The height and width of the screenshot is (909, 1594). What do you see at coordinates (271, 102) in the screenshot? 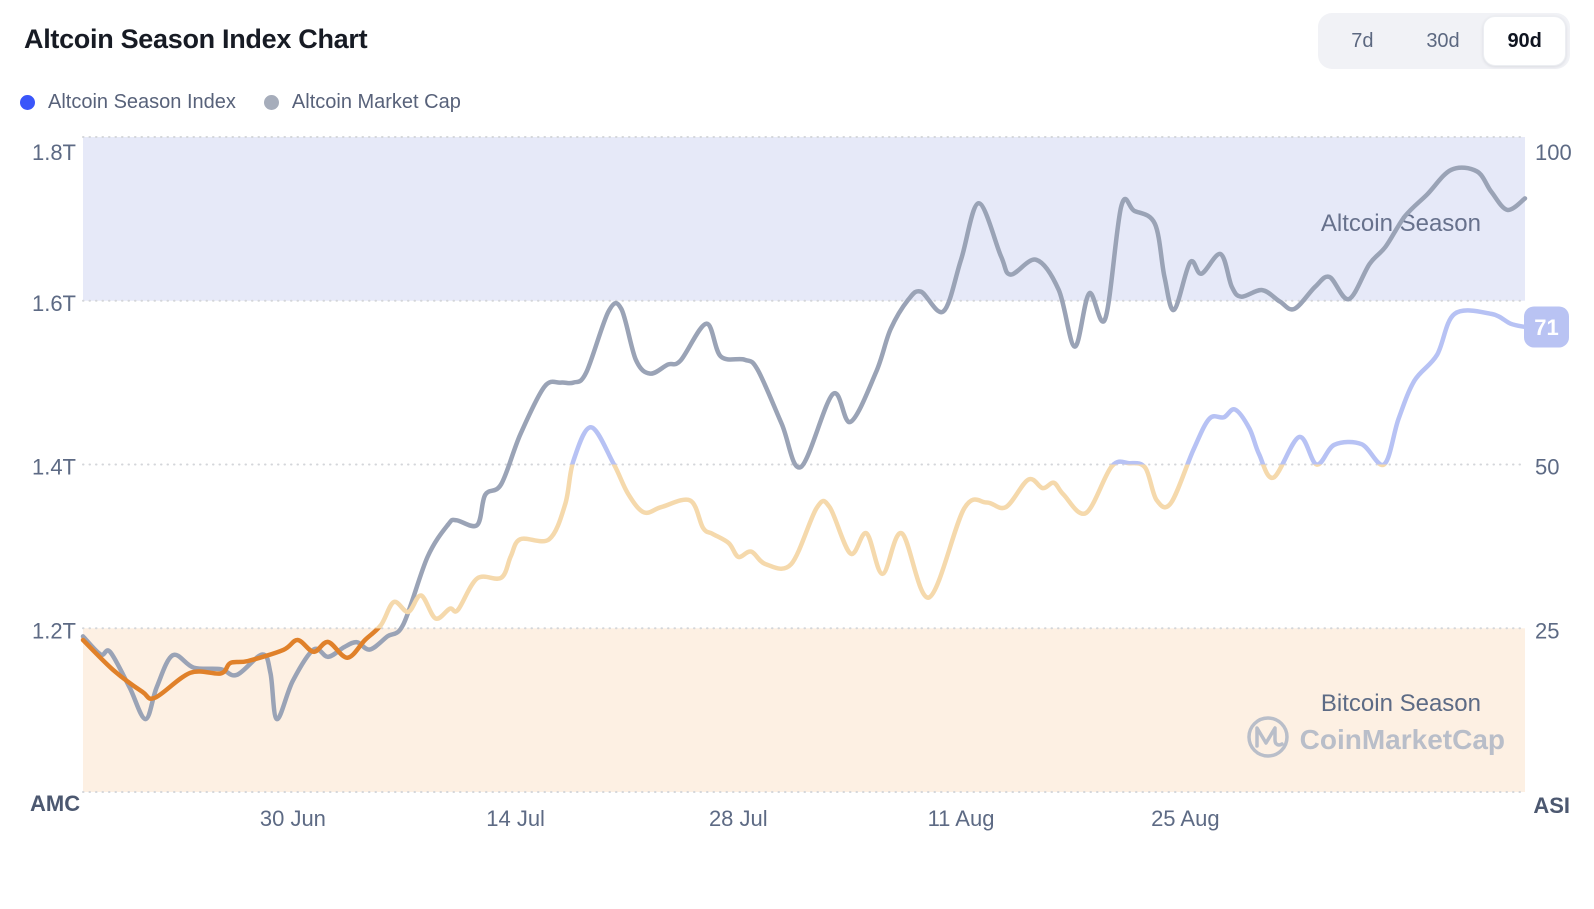
I see `gray-dot-icon` at bounding box center [271, 102].